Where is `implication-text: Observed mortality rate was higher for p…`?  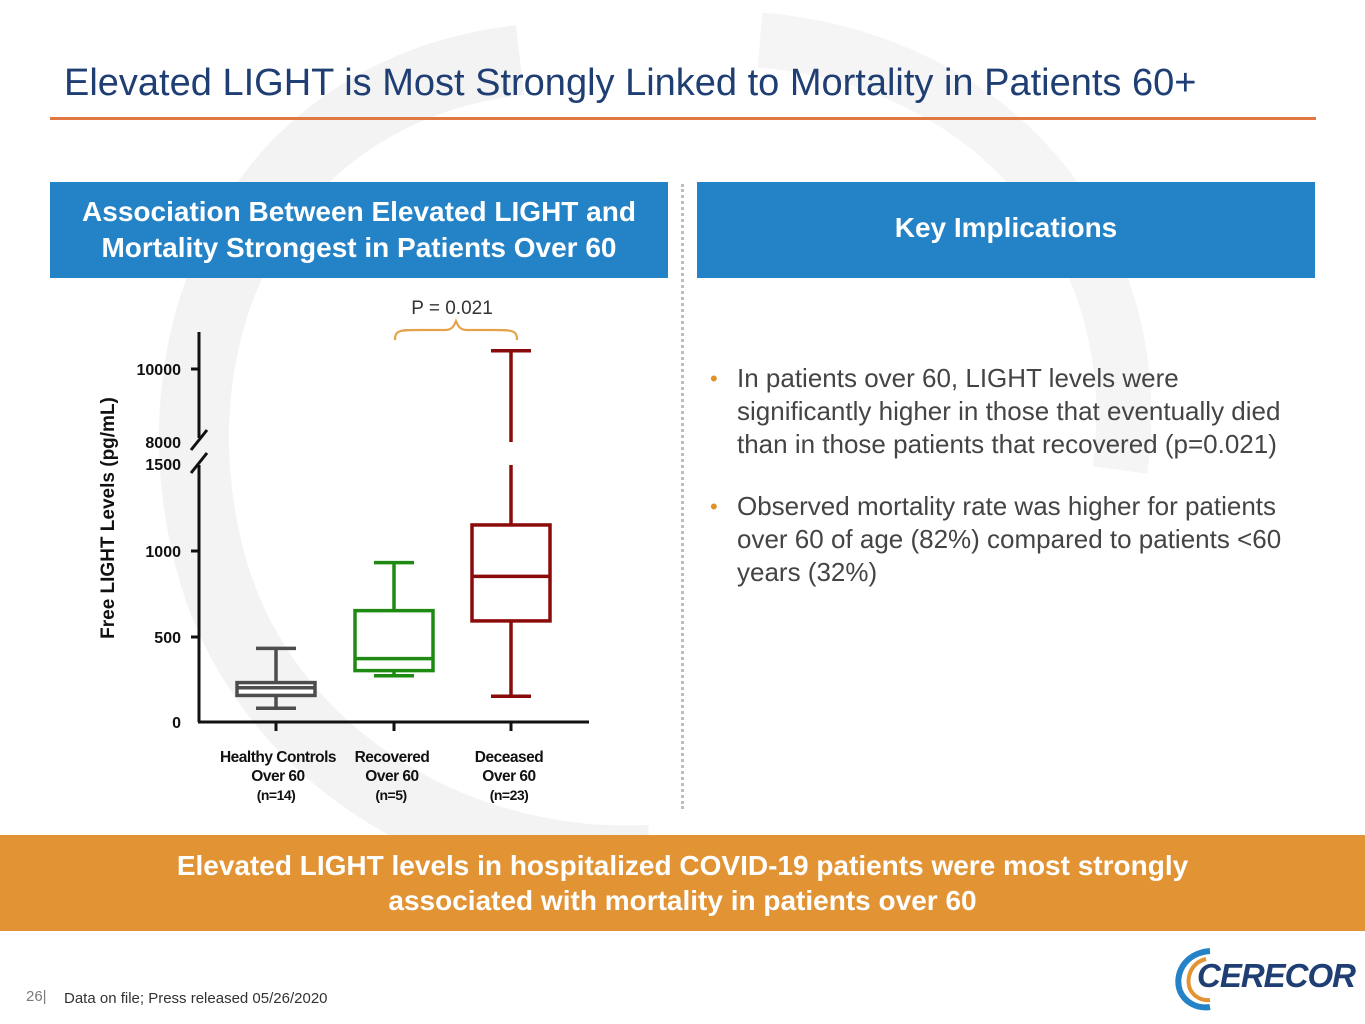 implication-text: Observed mortality rate was higher for p… is located at coordinates (1009, 539).